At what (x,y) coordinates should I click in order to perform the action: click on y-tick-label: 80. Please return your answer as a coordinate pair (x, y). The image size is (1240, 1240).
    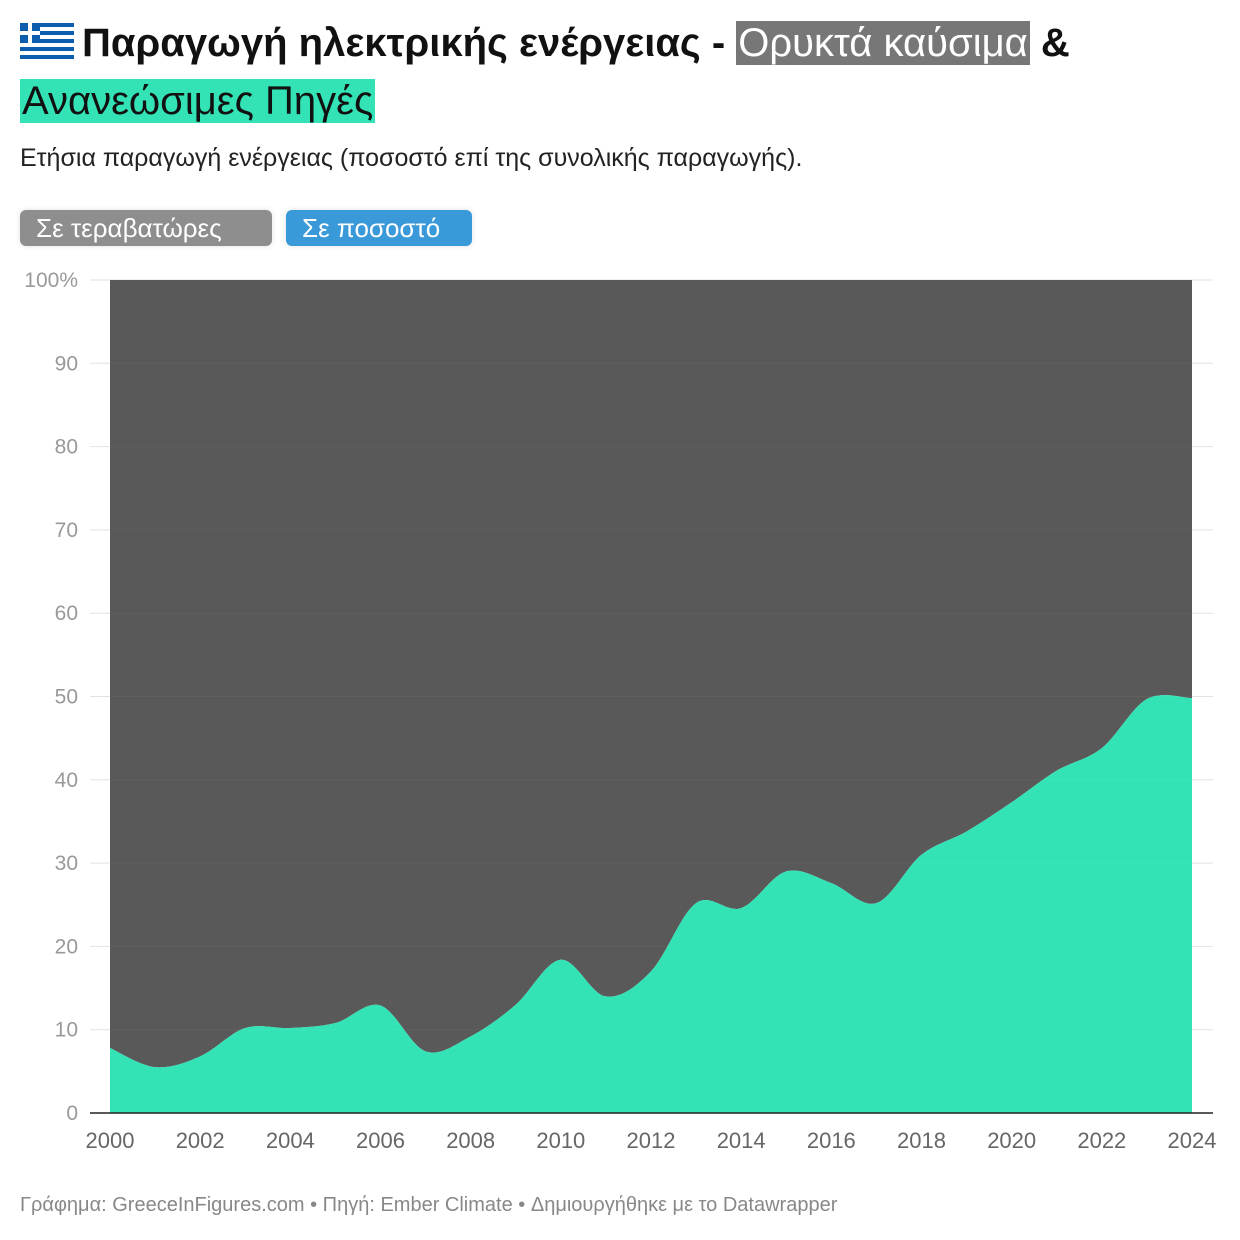
    Looking at the image, I should click on (66, 447).